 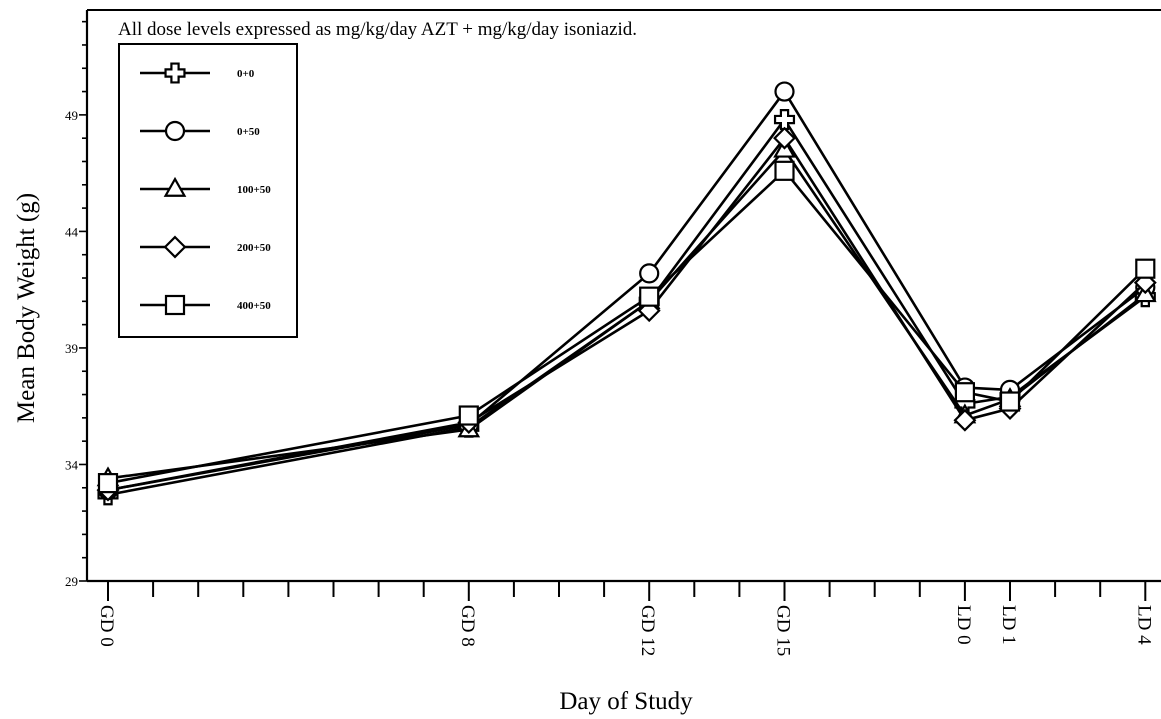 What do you see at coordinates (26, 308) in the screenshot?
I see `y-axis-title: Mean Body Weight (g)` at bounding box center [26, 308].